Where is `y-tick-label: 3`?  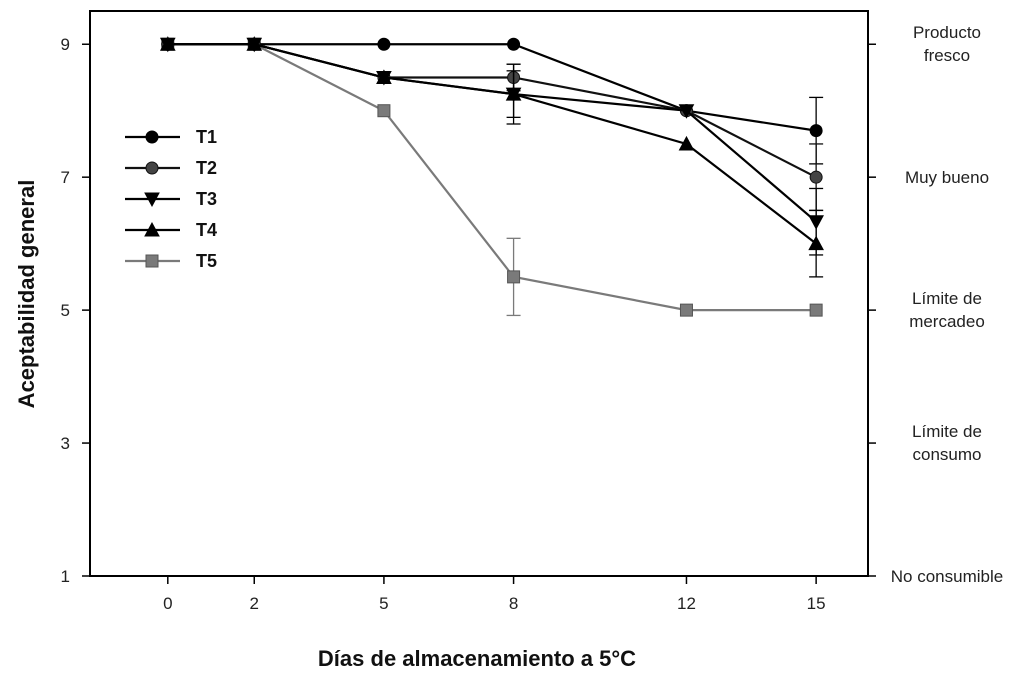 y-tick-label: 3 is located at coordinates (65, 443).